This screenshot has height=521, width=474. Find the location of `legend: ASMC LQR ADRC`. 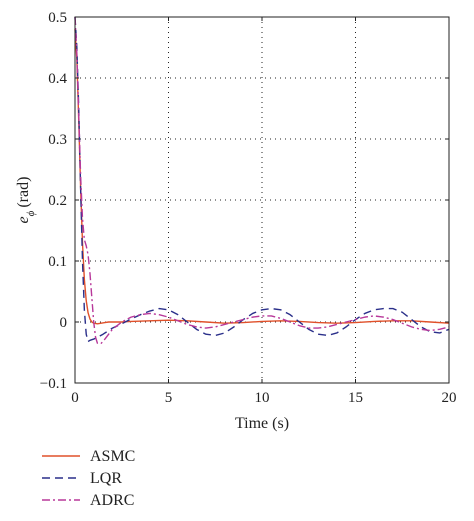

legend: ASMC LQR ADRC is located at coordinates (88, 478).